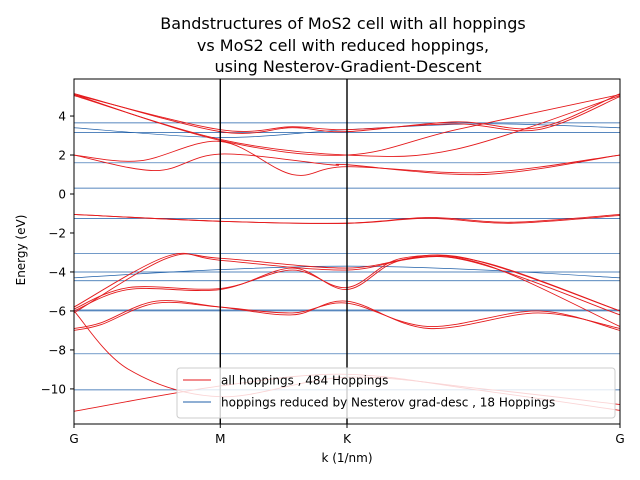 The image size is (640, 480). What do you see at coordinates (57, 233) in the screenshot?
I see `y-tick-label: −2` at bounding box center [57, 233].